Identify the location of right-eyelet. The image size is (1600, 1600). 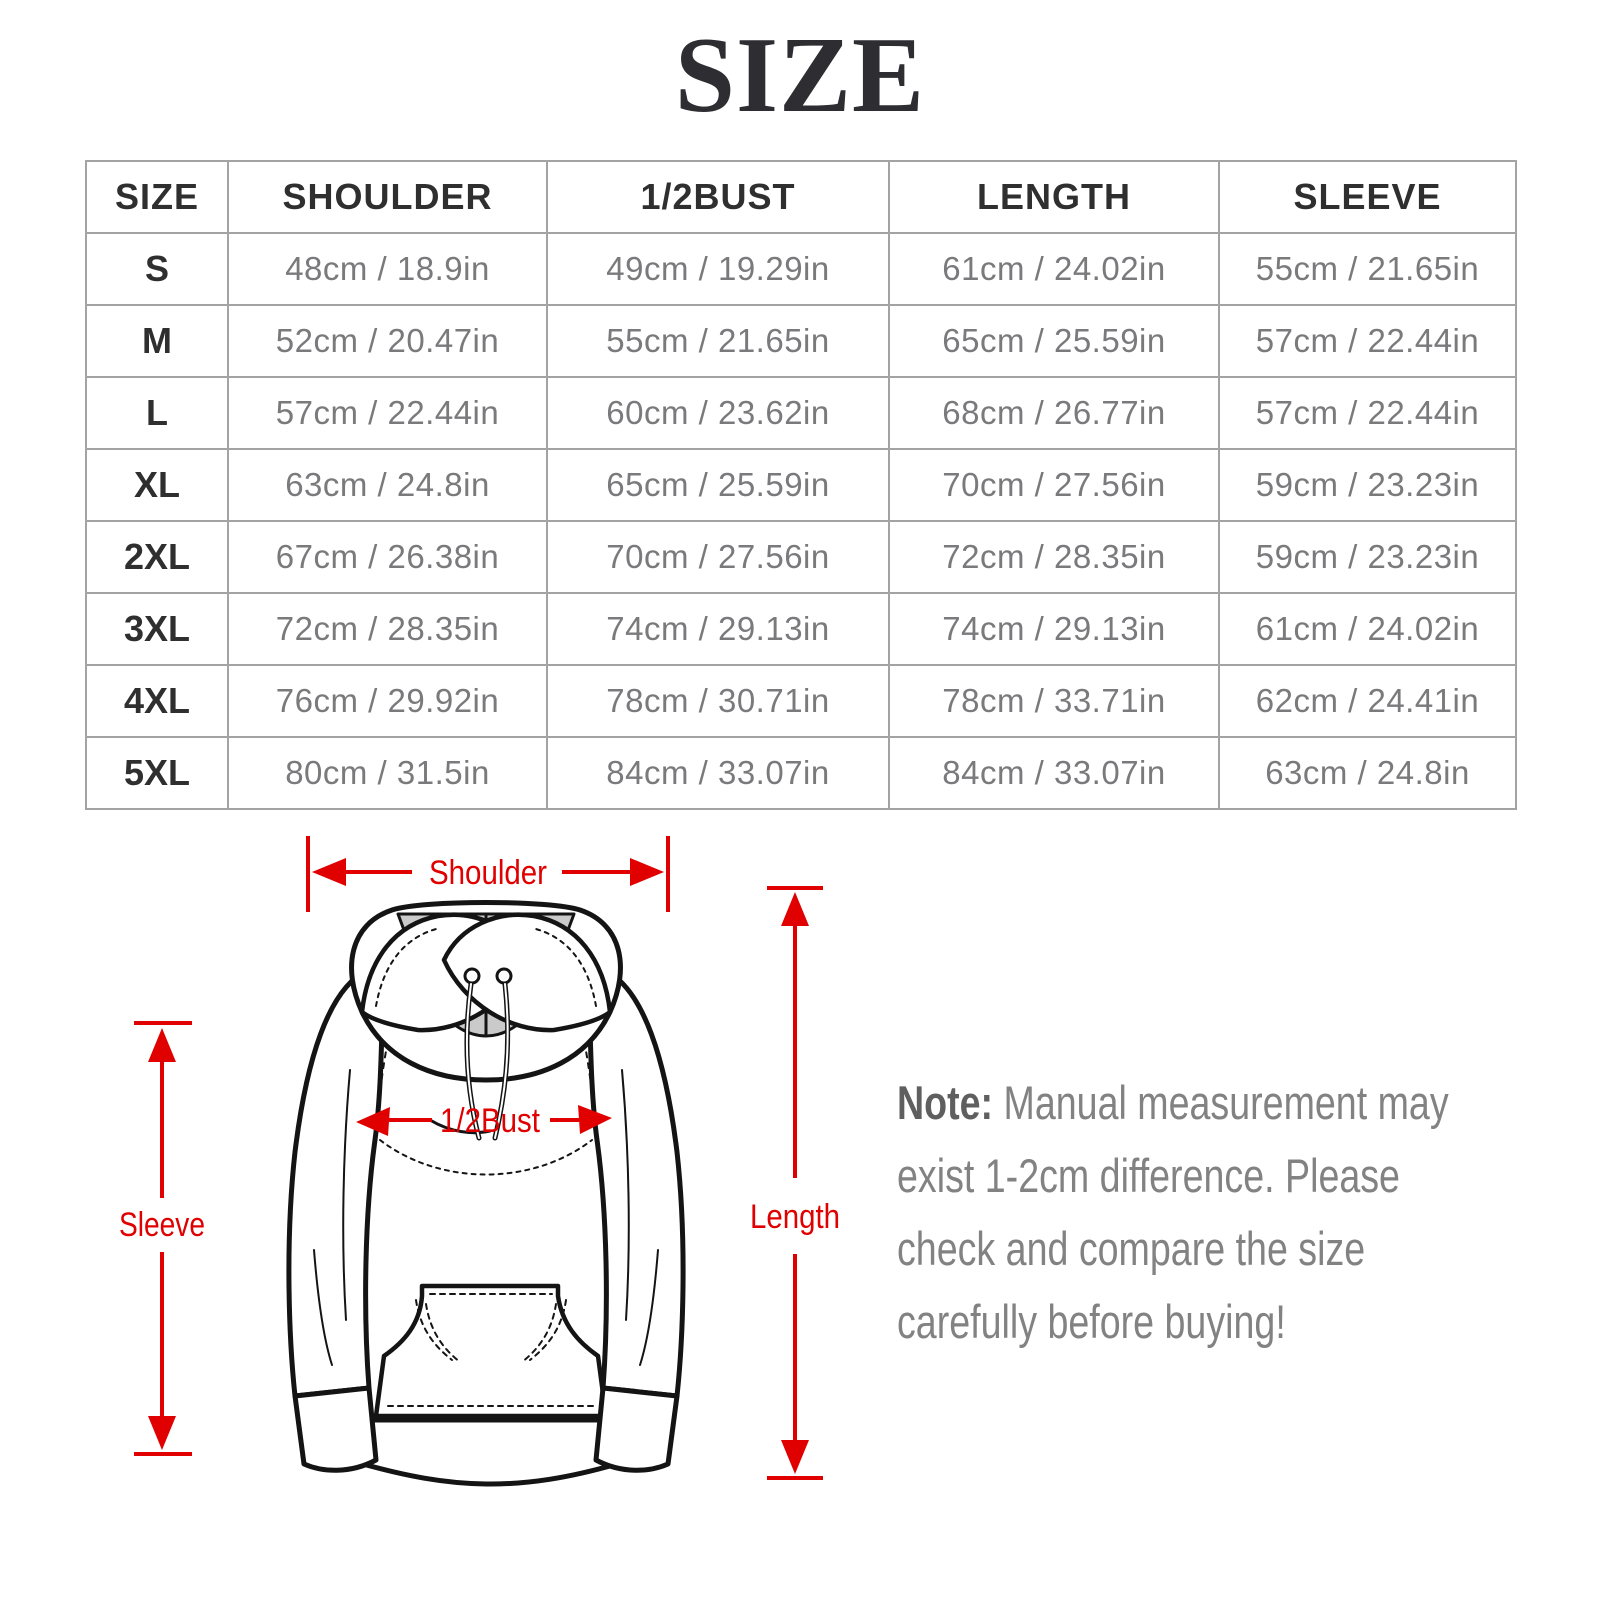
(504, 976).